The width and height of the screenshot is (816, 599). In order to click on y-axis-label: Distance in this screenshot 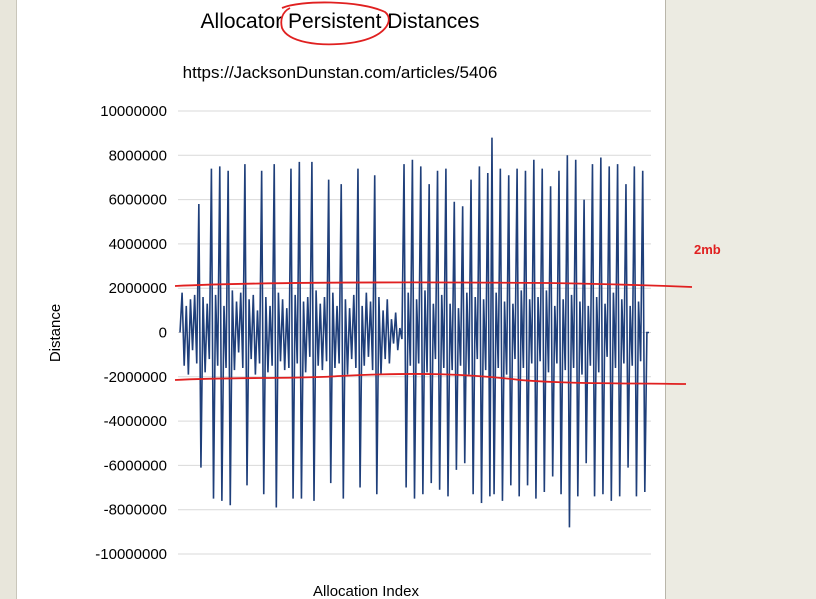, I will do `click(55, 333)`.